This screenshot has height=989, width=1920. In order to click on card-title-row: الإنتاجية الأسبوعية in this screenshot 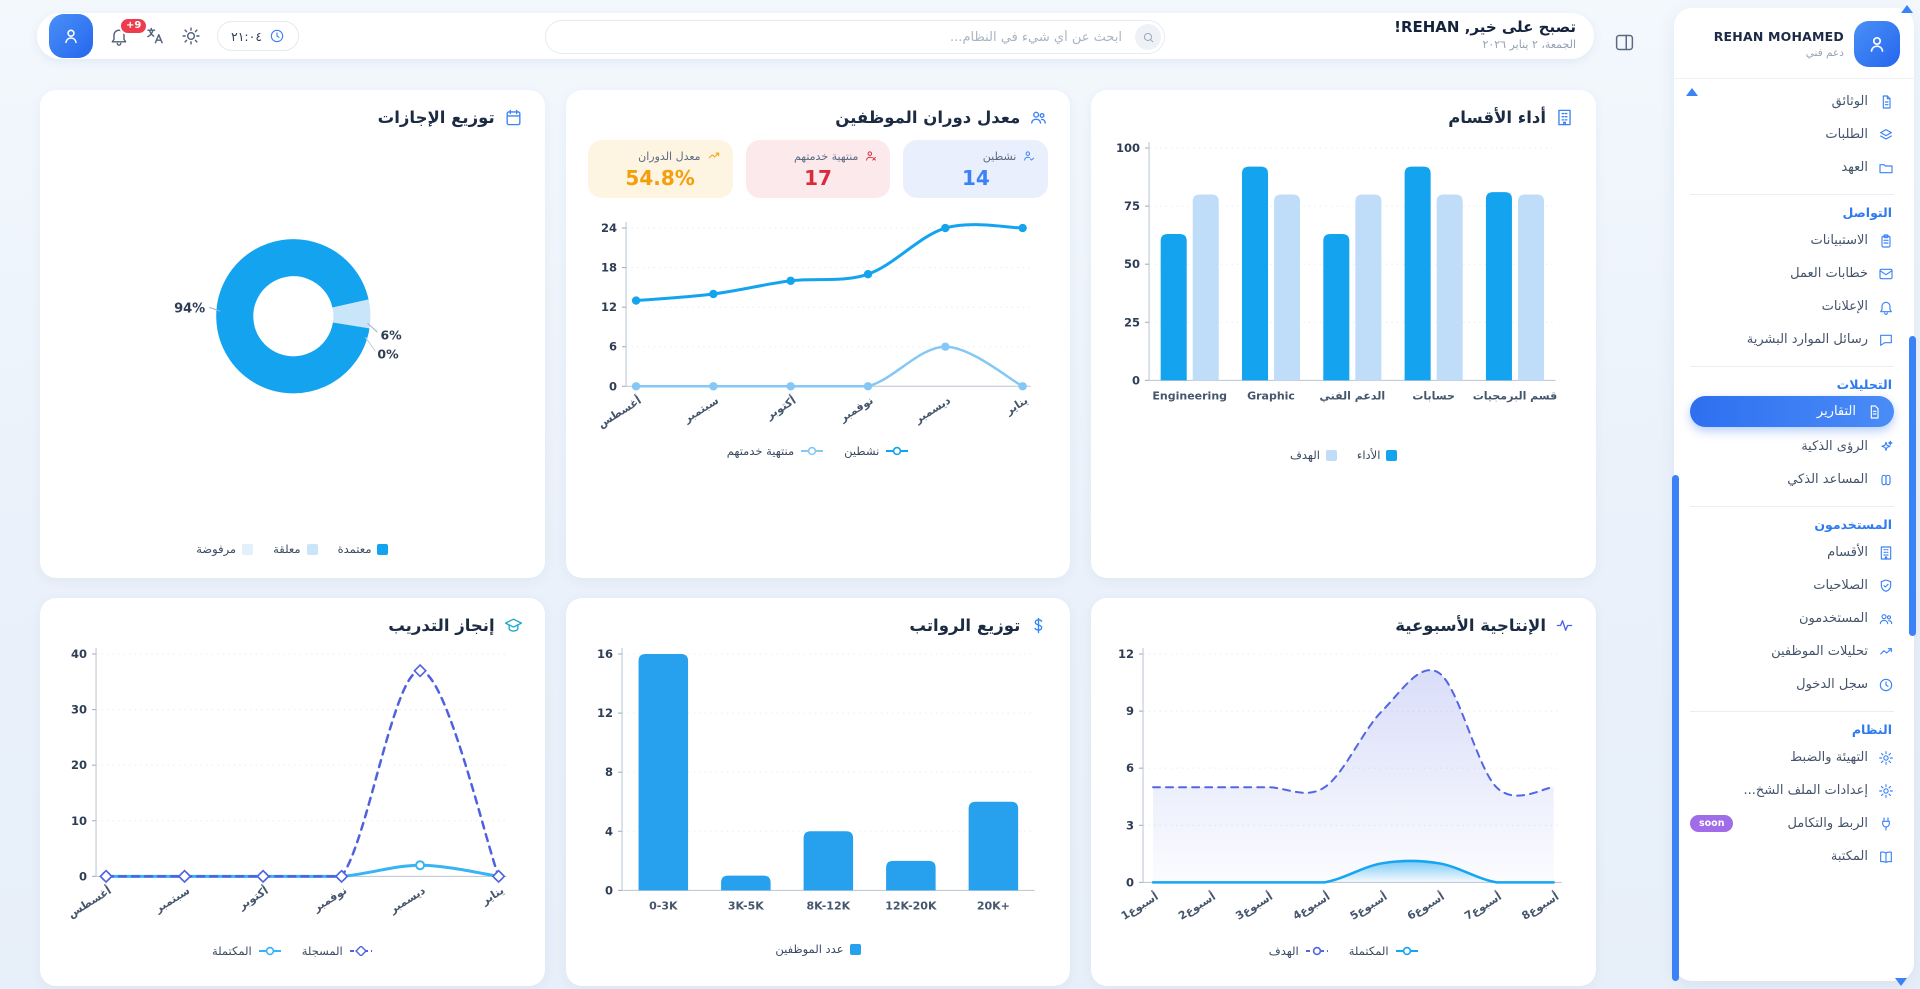, I will do `click(1343, 625)`.